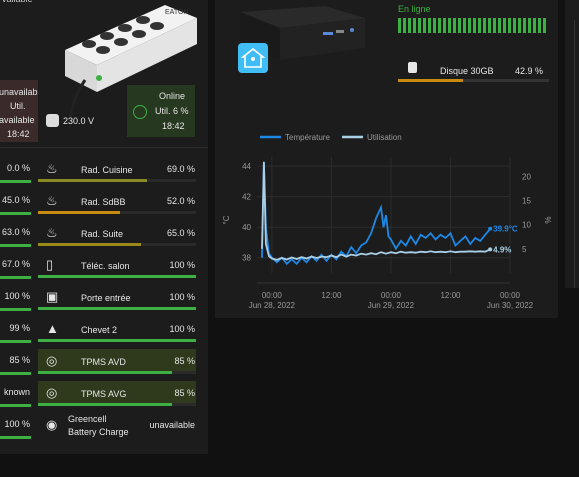 This screenshot has width=579, height=477. What do you see at coordinates (104, 240) in the screenshot?
I see `device-row: 63.0 % ♨ Rad. Suite 65.0 %` at bounding box center [104, 240].